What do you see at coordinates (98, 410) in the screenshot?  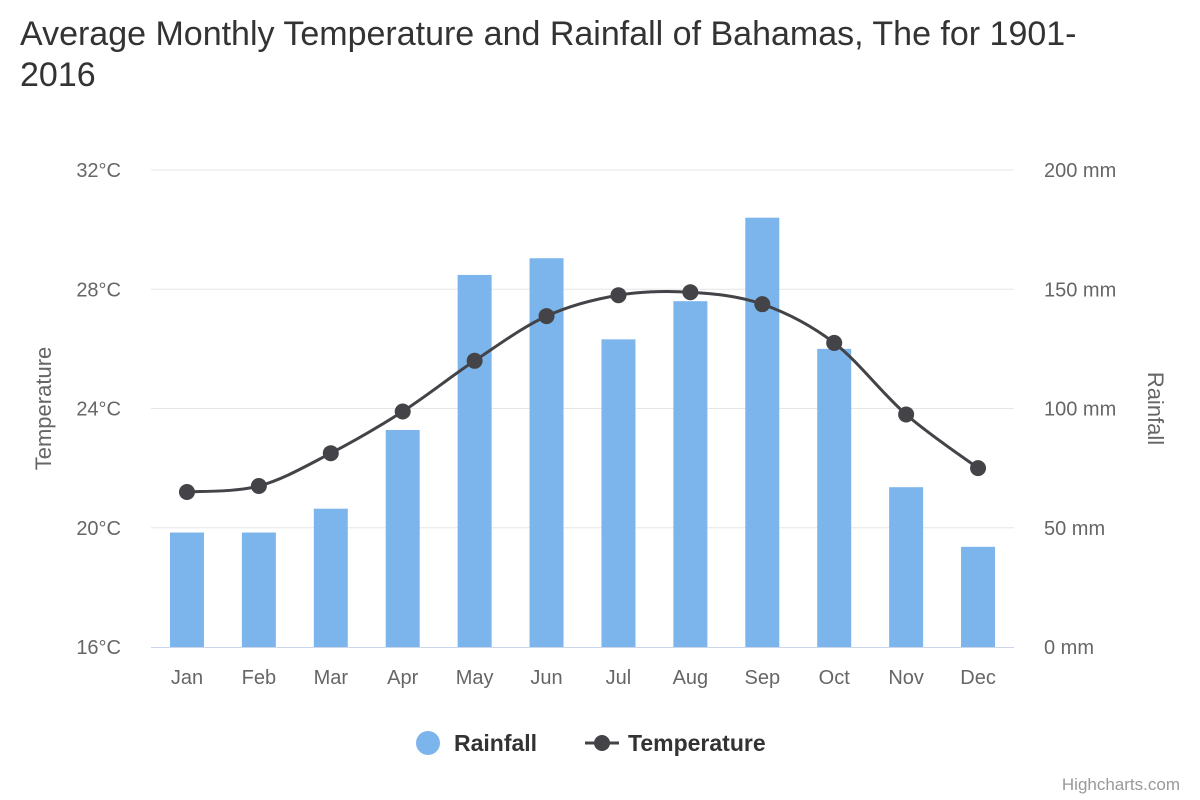 I see `y-left-tick-label: 24°C` at bounding box center [98, 410].